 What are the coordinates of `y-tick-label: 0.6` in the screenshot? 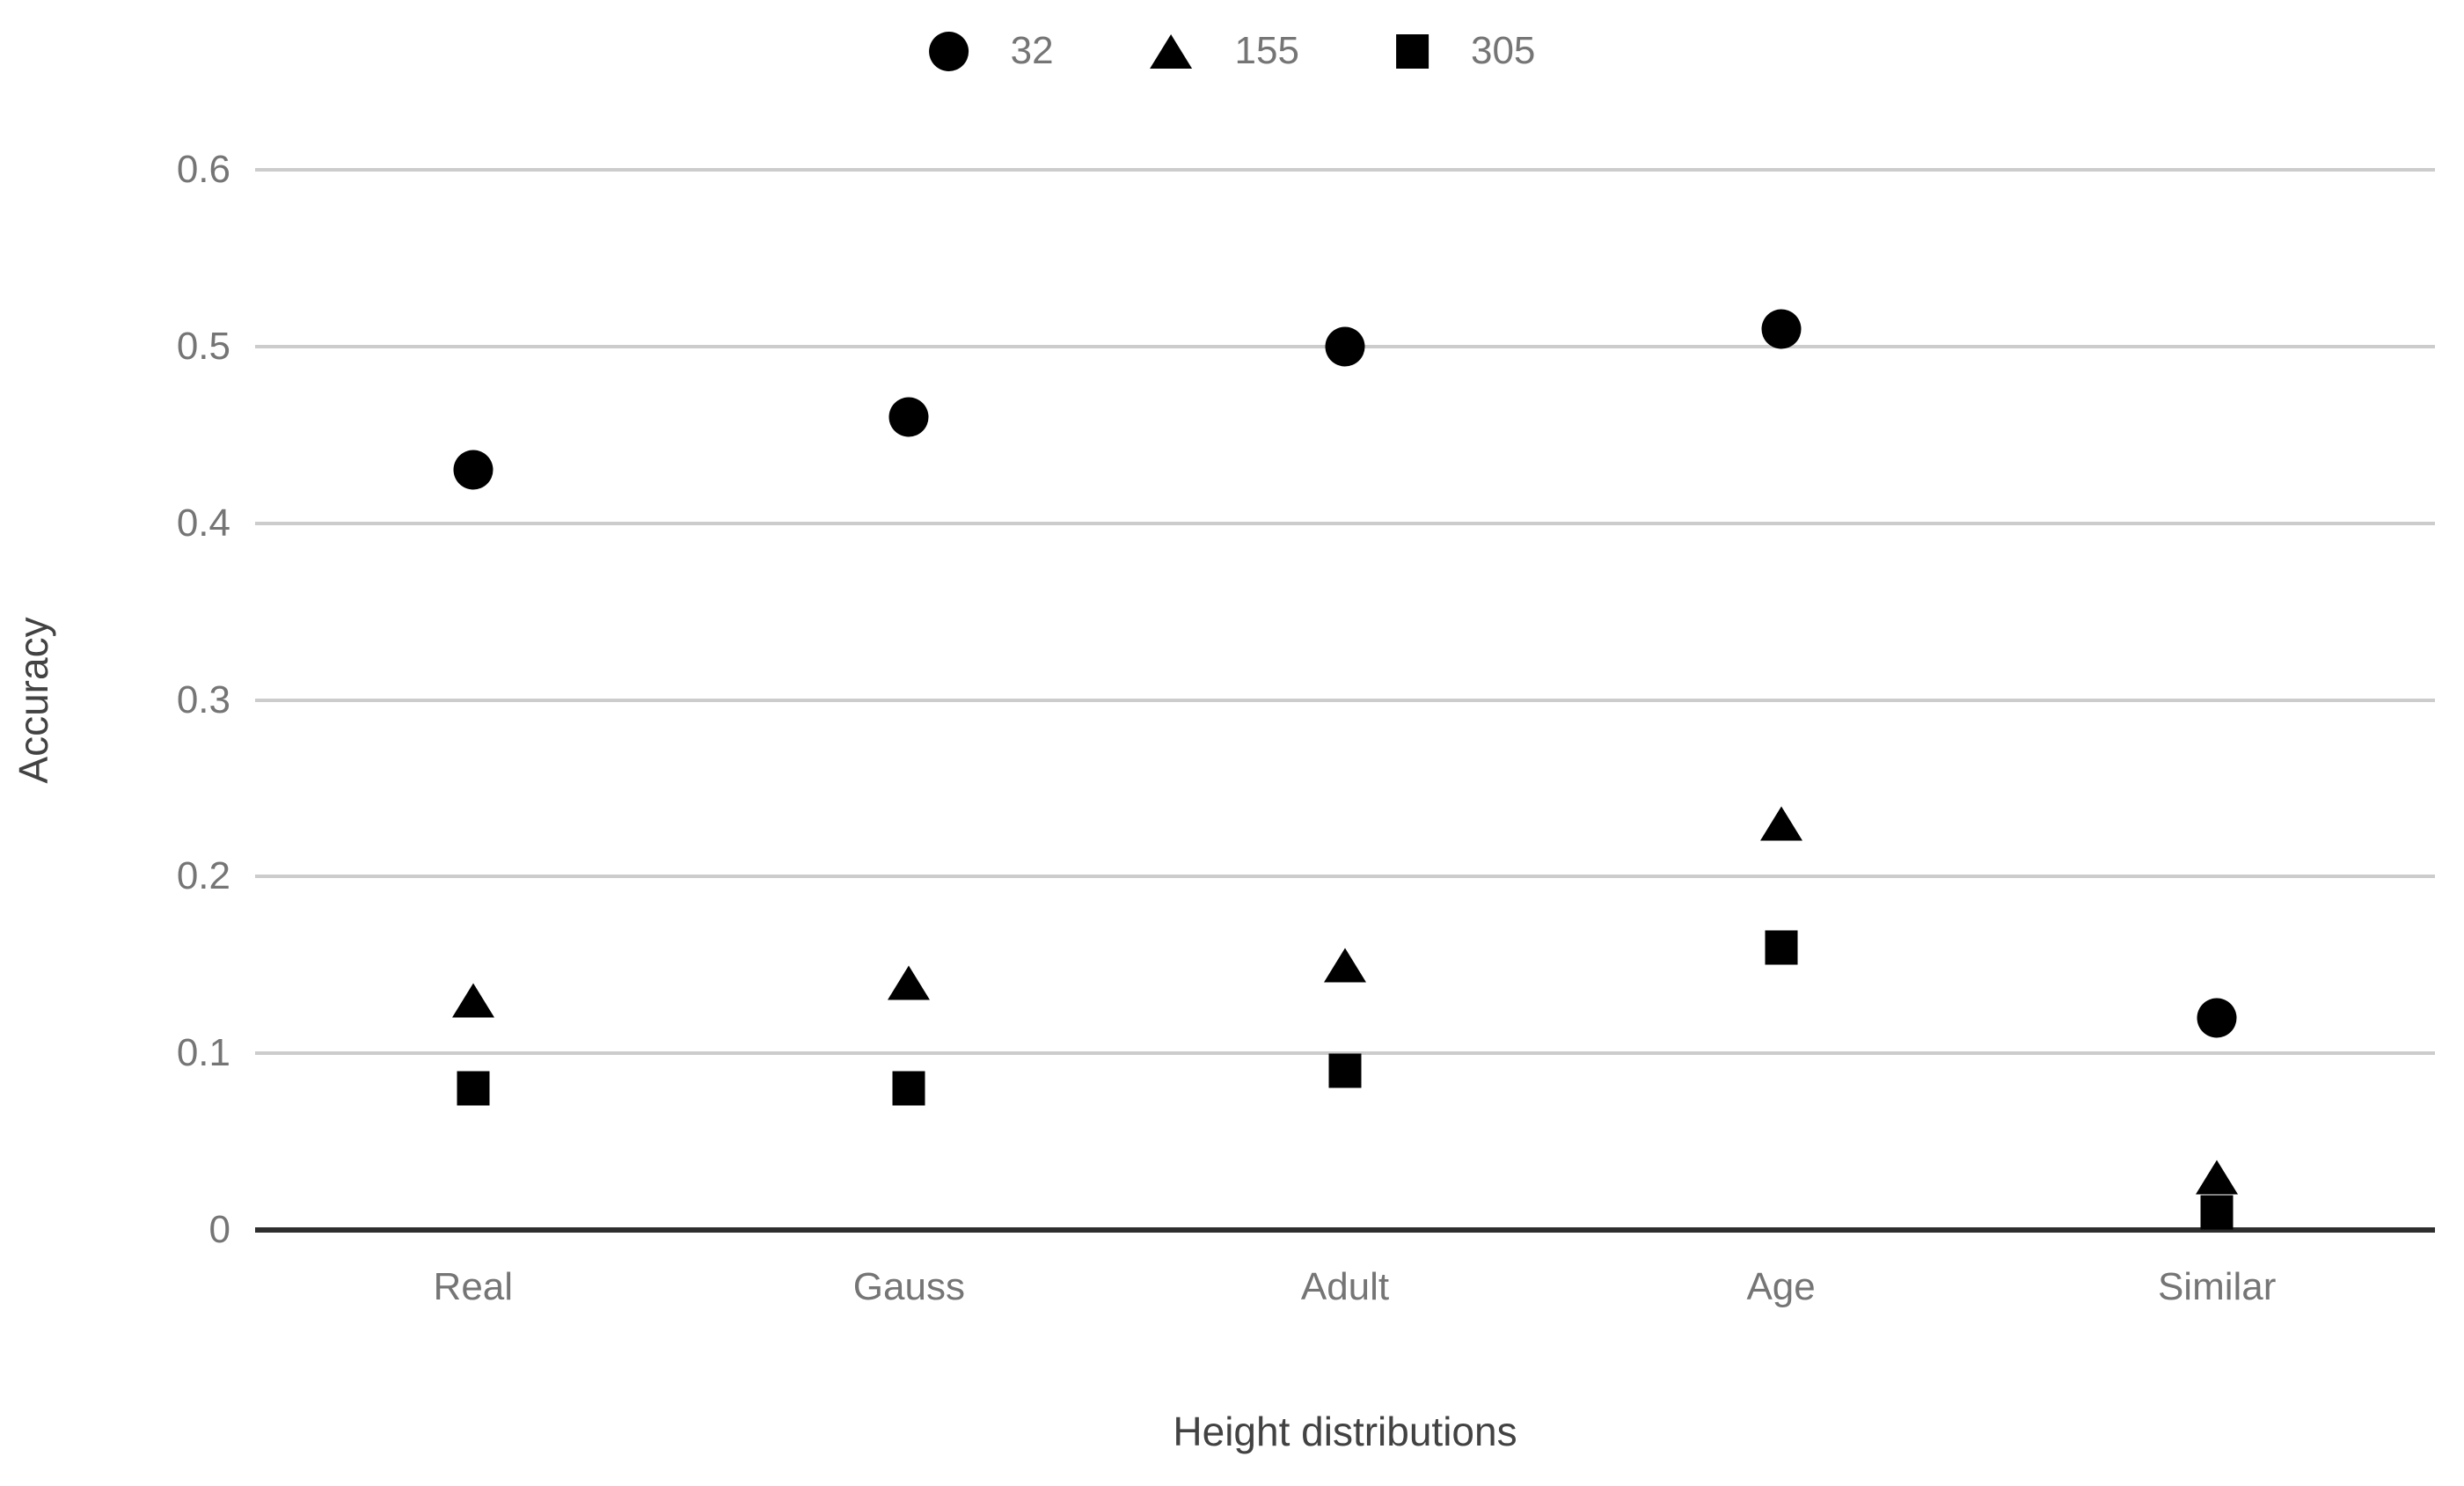 It's located at (203, 169).